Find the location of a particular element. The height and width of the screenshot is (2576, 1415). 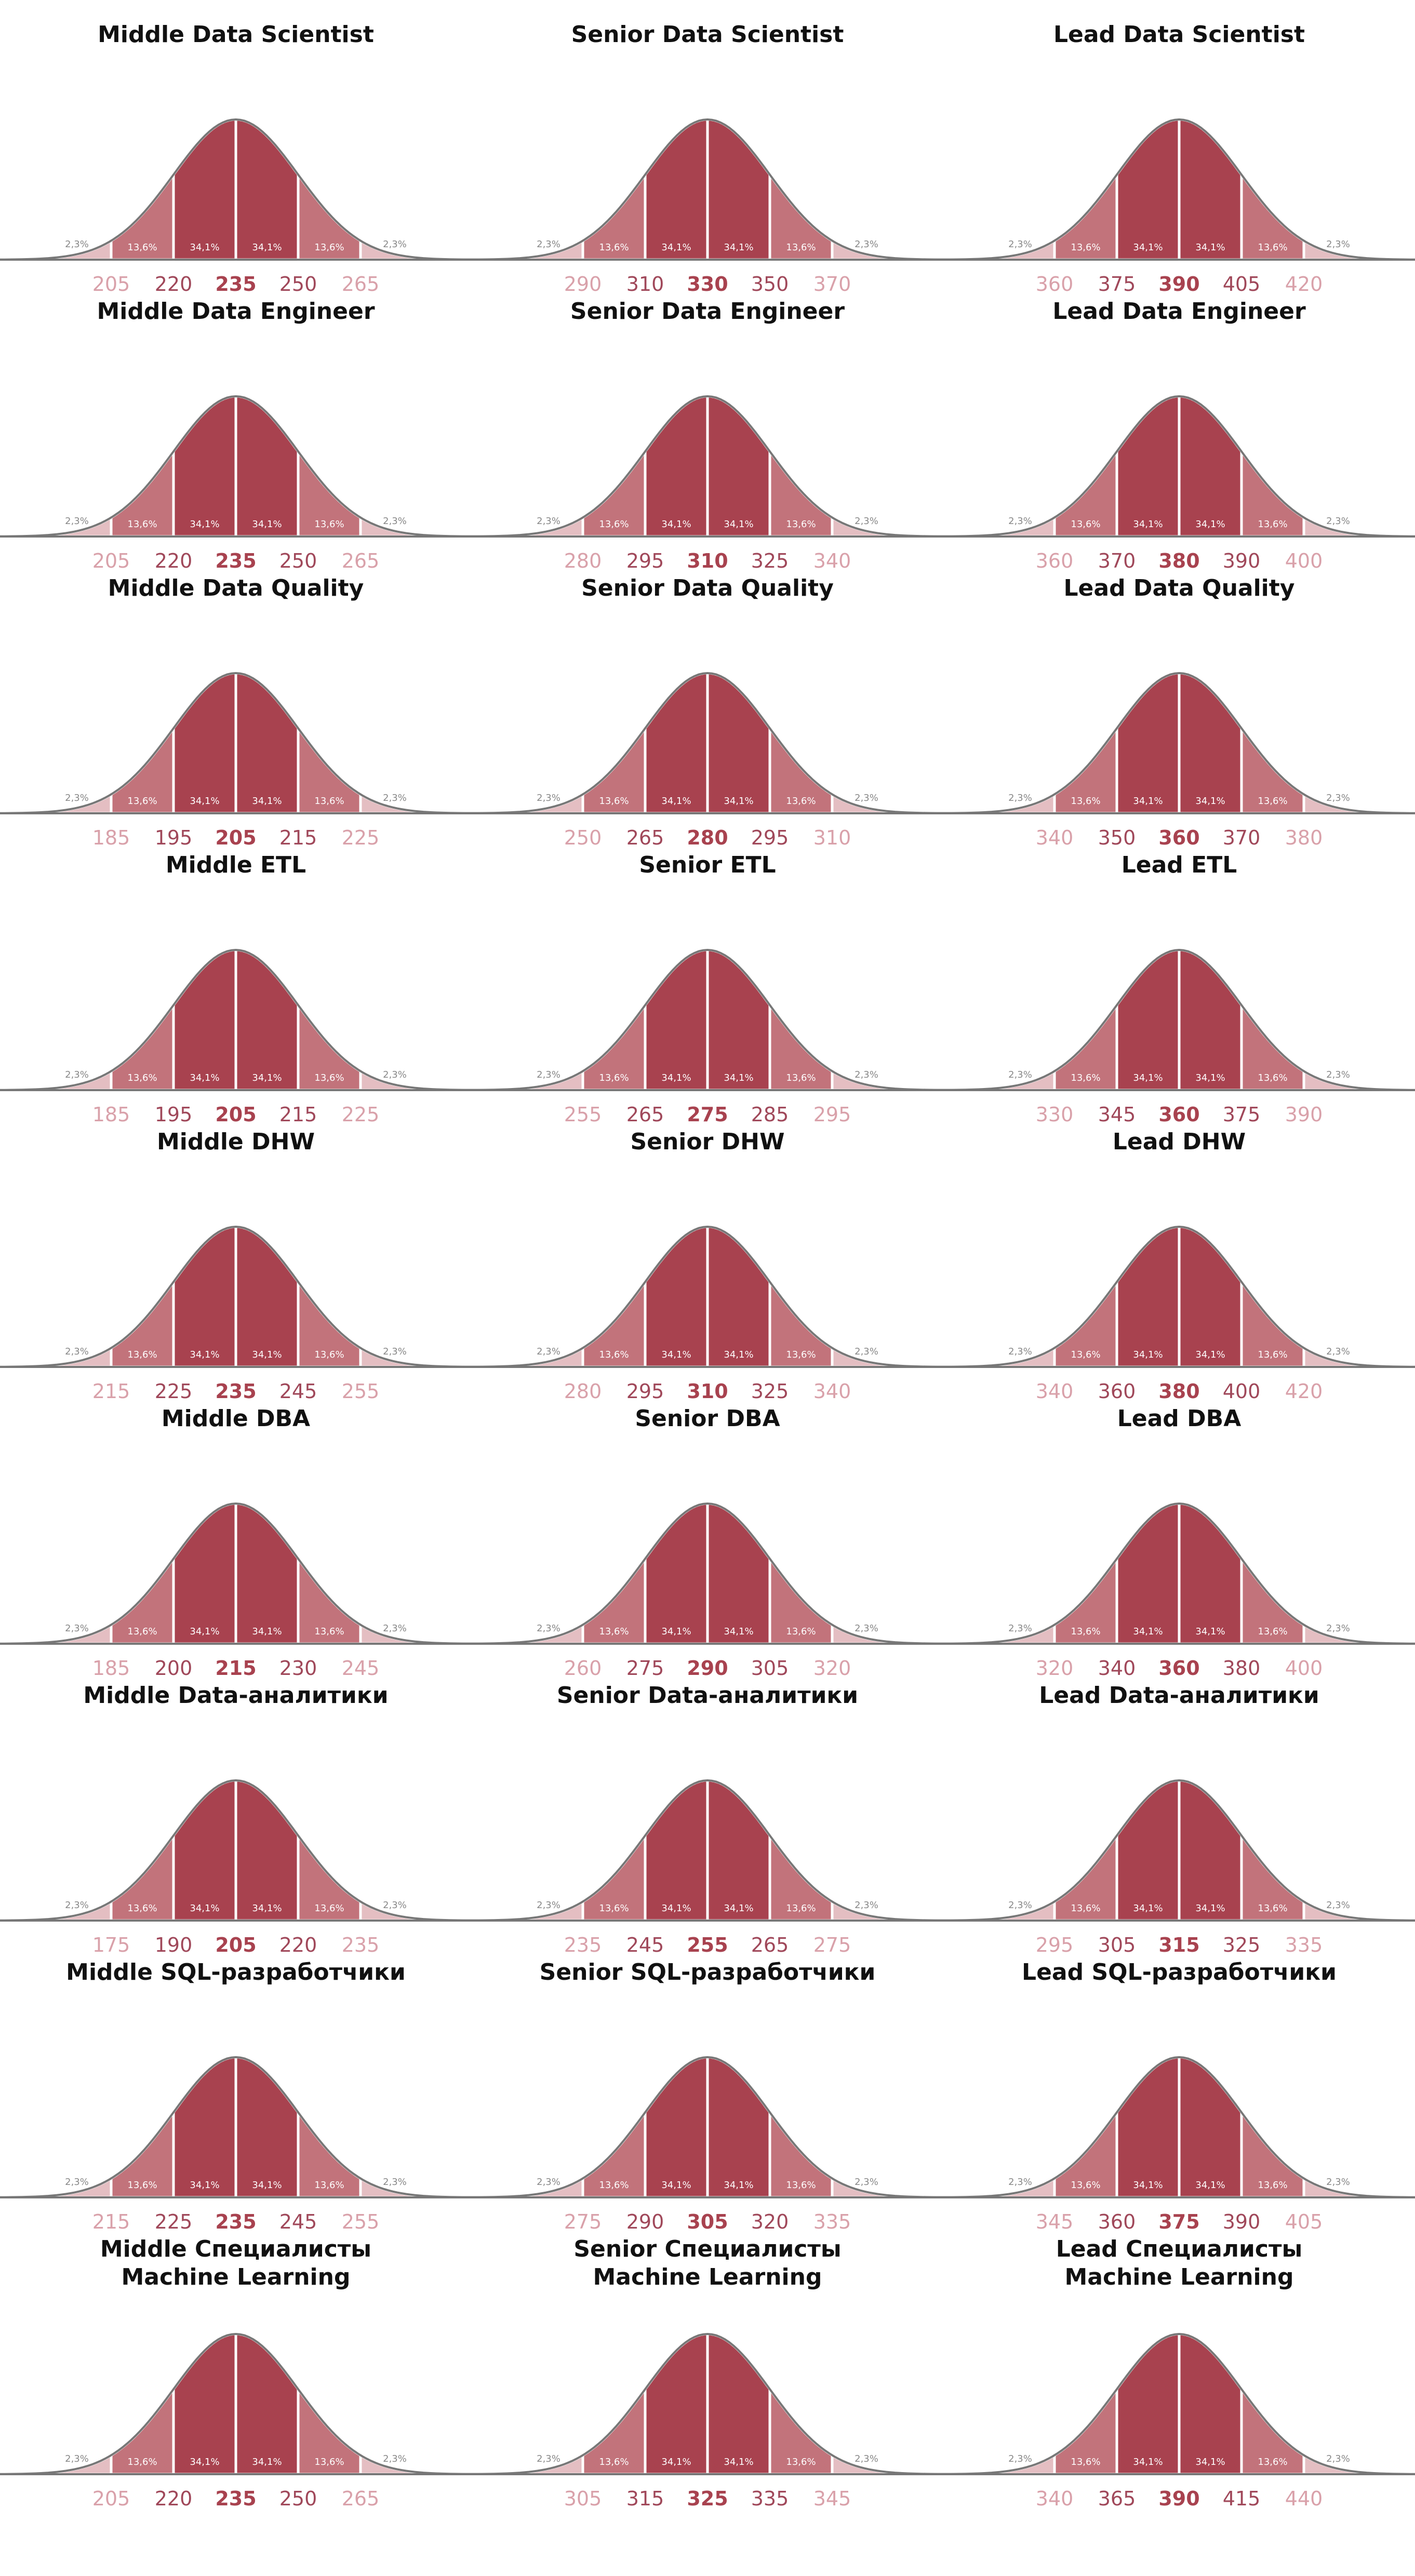

chart-title: Lead Data-аналитики is located at coordinates (1179, 1696).